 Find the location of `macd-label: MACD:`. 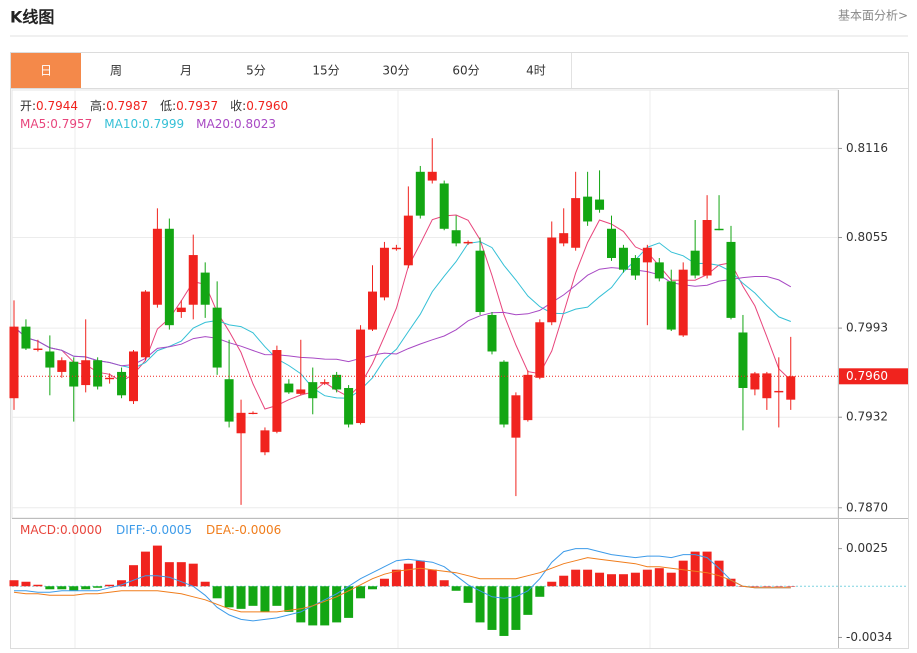

macd-label: MACD: is located at coordinates (40, 530).